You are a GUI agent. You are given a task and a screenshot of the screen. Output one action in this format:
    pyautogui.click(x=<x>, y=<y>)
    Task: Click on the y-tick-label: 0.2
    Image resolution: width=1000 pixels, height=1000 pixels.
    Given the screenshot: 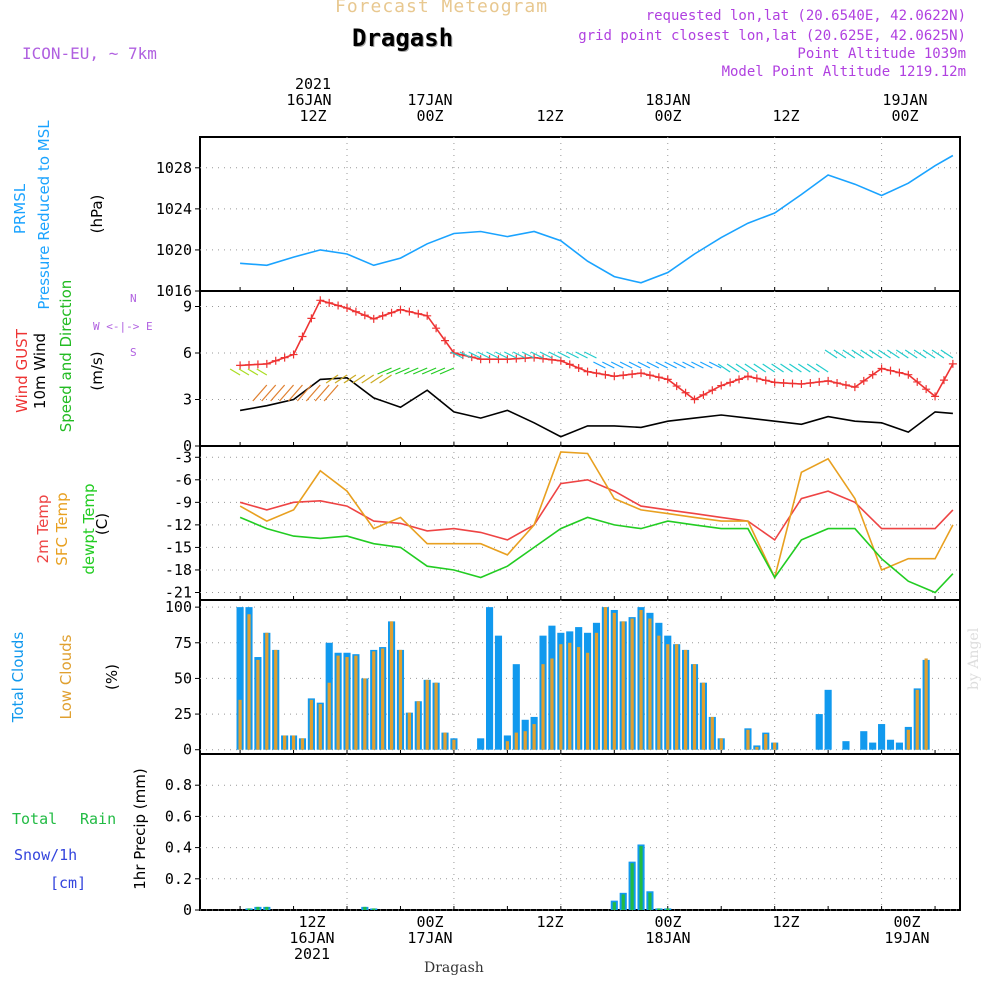 What is the action you would take?
    pyautogui.click(x=178, y=879)
    